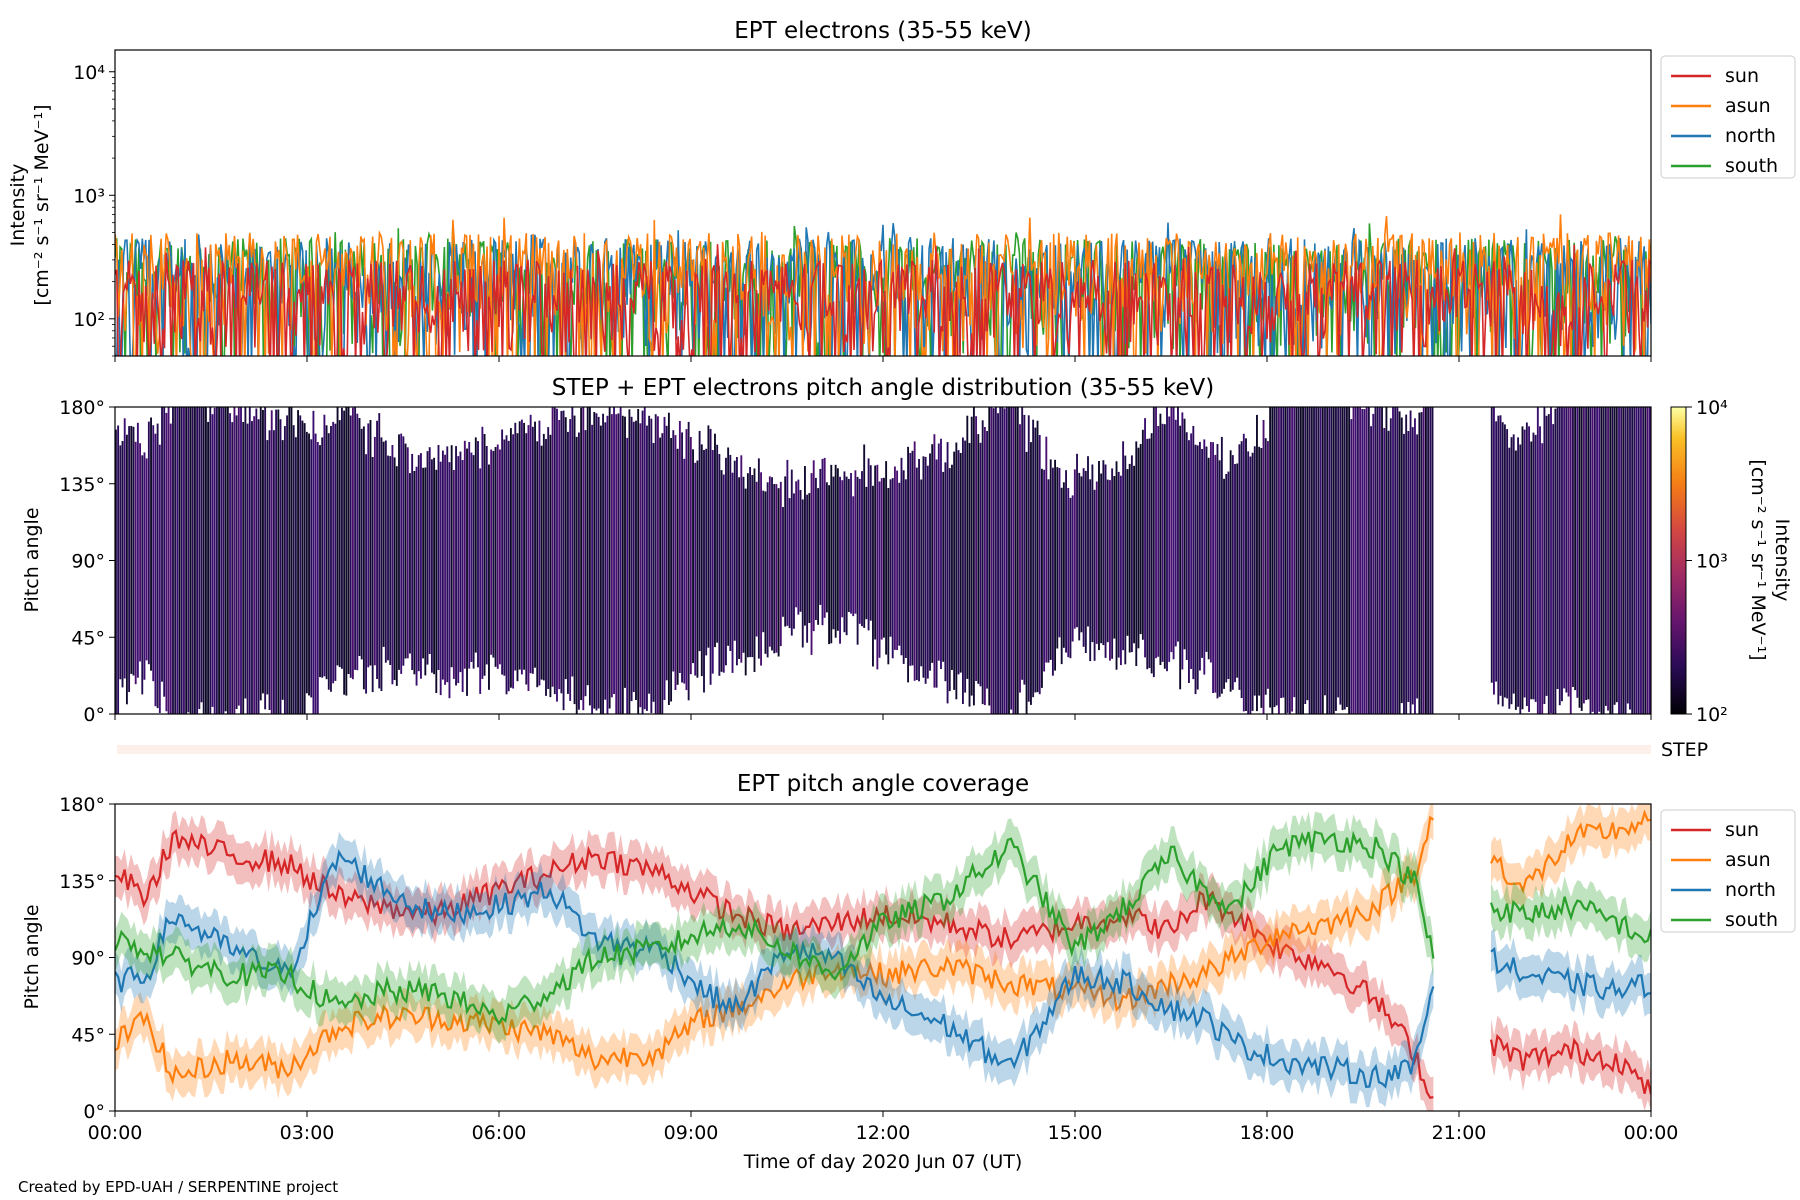 This screenshot has width=1800, height=1200. What do you see at coordinates (1728, 871) in the screenshot?
I see `panel3-legend: sun asun north south` at bounding box center [1728, 871].